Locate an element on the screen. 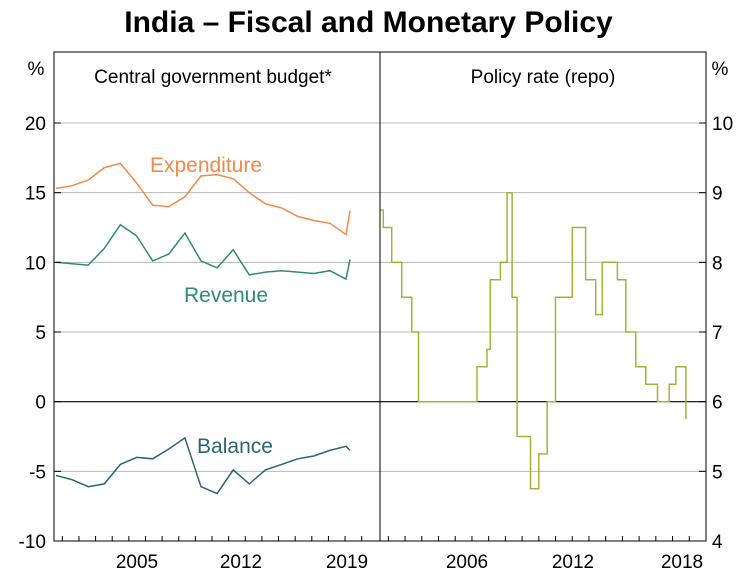 The width and height of the screenshot is (737, 575). series-line-balance is located at coordinates (203, 465).